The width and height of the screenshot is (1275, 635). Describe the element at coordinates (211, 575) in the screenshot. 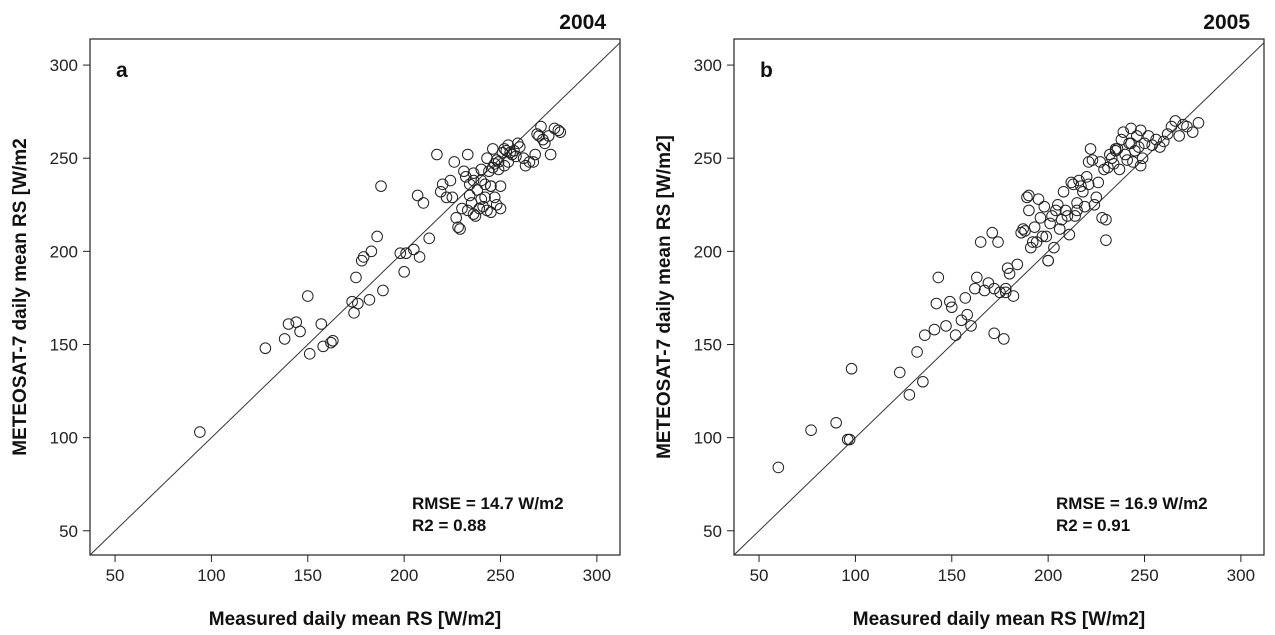

I see `chart-1-x-tick-label: 100` at that location.